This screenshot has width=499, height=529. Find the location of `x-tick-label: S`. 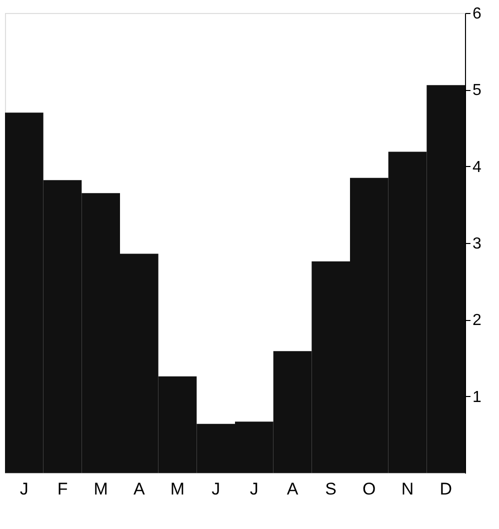

x-tick-label: S is located at coordinates (331, 489).